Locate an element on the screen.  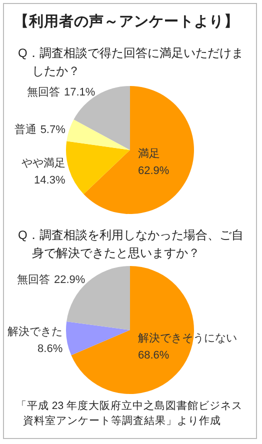
annotation: 「平成 23 年度大阪府立中之島図書館ビジネス資料室アンケート等調査結果」より作成 is located at coordinates (130, 414).